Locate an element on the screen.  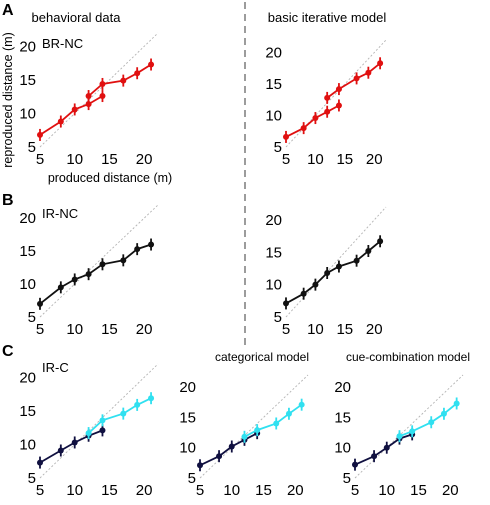
x-tick-label: 10 is located at coordinates (74, 329).